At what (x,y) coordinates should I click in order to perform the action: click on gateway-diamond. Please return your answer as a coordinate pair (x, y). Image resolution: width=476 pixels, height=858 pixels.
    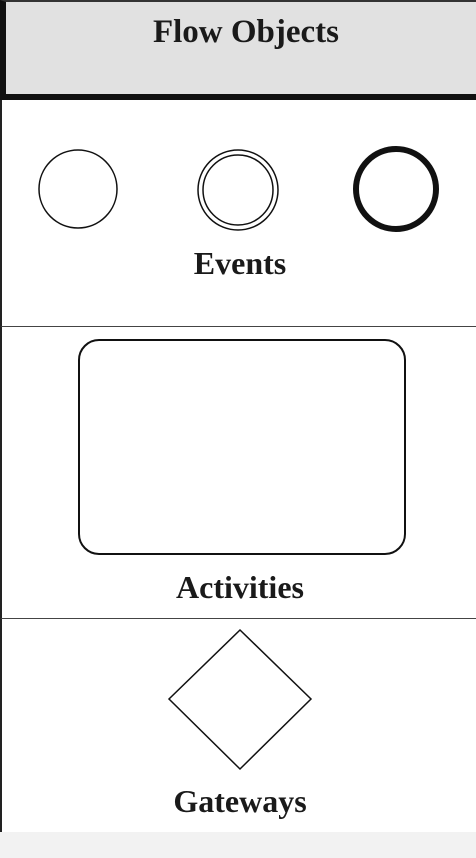
    Looking at the image, I should click on (240, 699).